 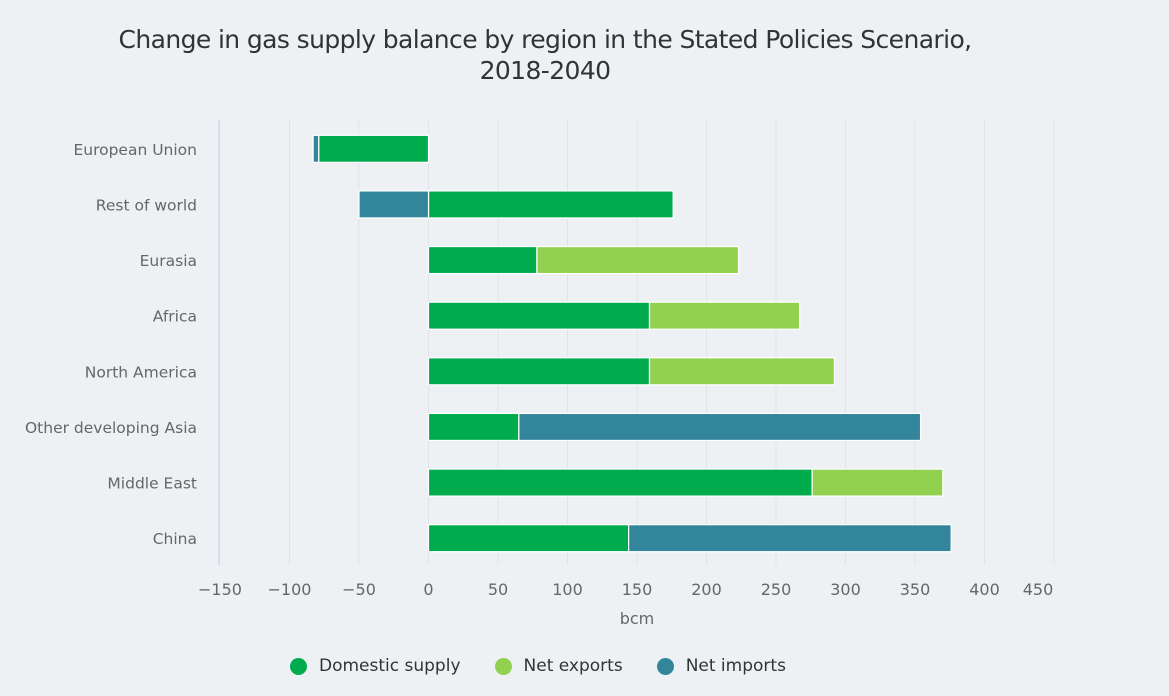 What do you see at coordinates (175, 317) in the screenshot?
I see `category-label: Africa` at bounding box center [175, 317].